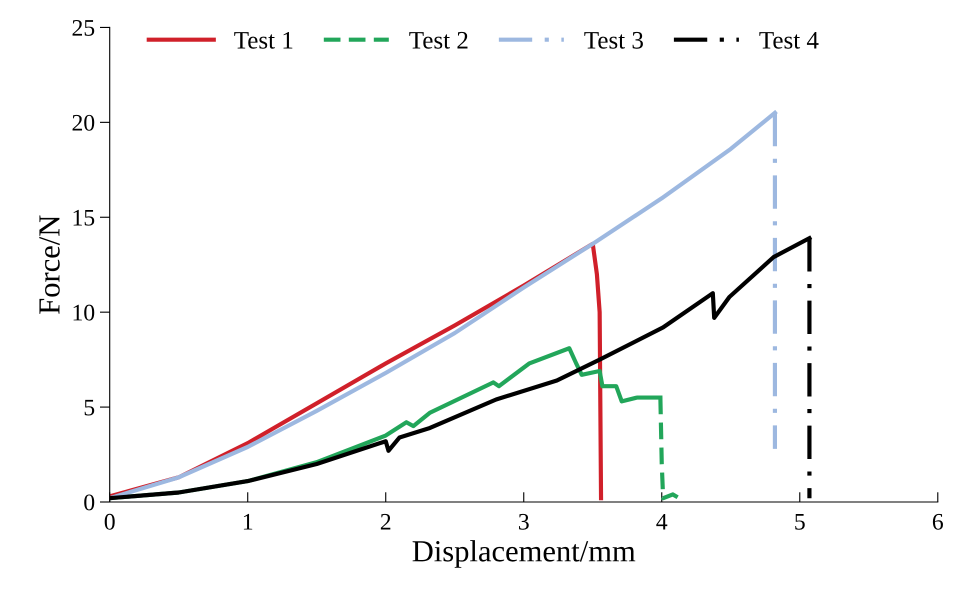 The width and height of the screenshot is (954, 603). What do you see at coordinates (263, 40) in the screenshot?
I see `legend-label: Test 1` at bounding box center [263, 40].